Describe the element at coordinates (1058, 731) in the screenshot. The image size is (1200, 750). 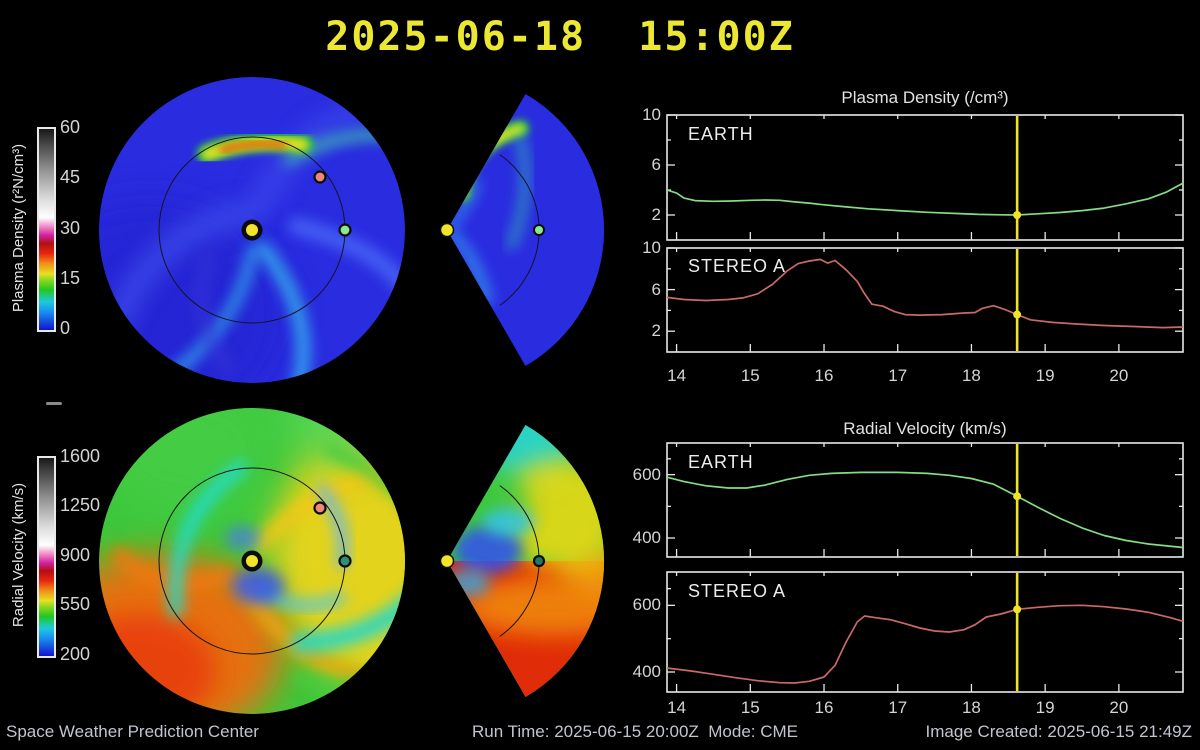
I see `footer-created: Image Created: 2025-06-15 21:49Z` at that location.